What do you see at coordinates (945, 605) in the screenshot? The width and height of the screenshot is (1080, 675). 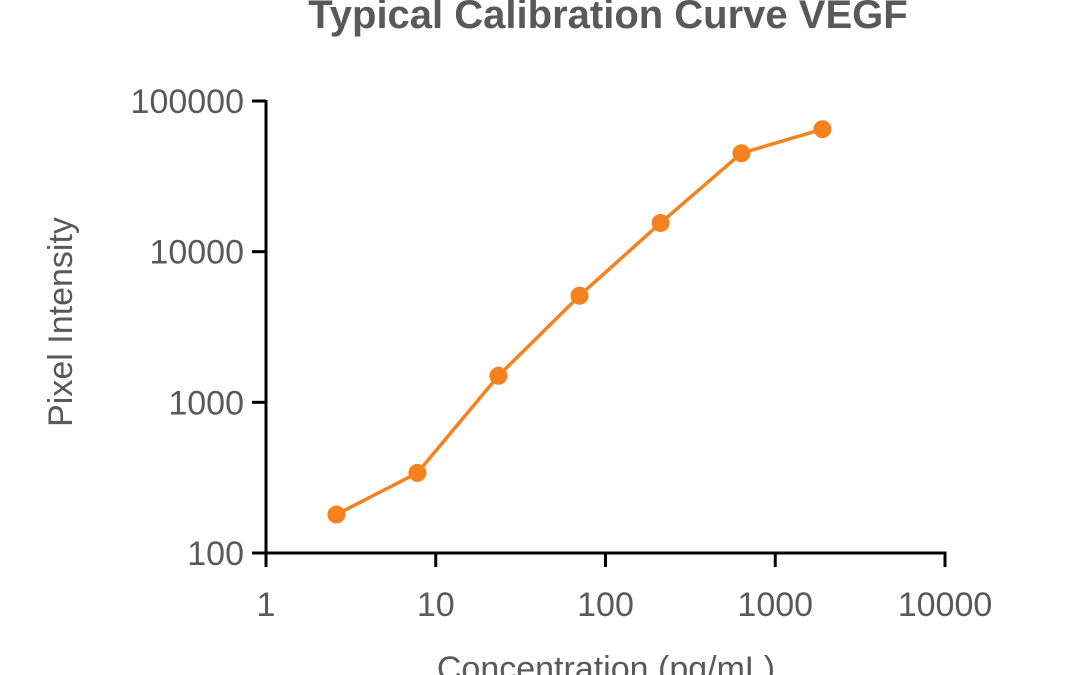 I see `x-tick-label: 10000` at bounding box center [945, 605].